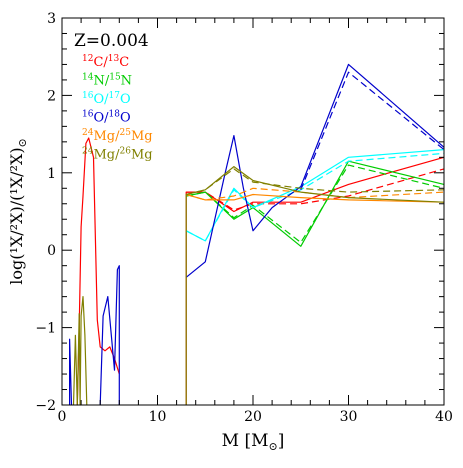 This screenshot has width=463, height=468. I want to click on legend-entry: 12C/13C, so click(105, 62).